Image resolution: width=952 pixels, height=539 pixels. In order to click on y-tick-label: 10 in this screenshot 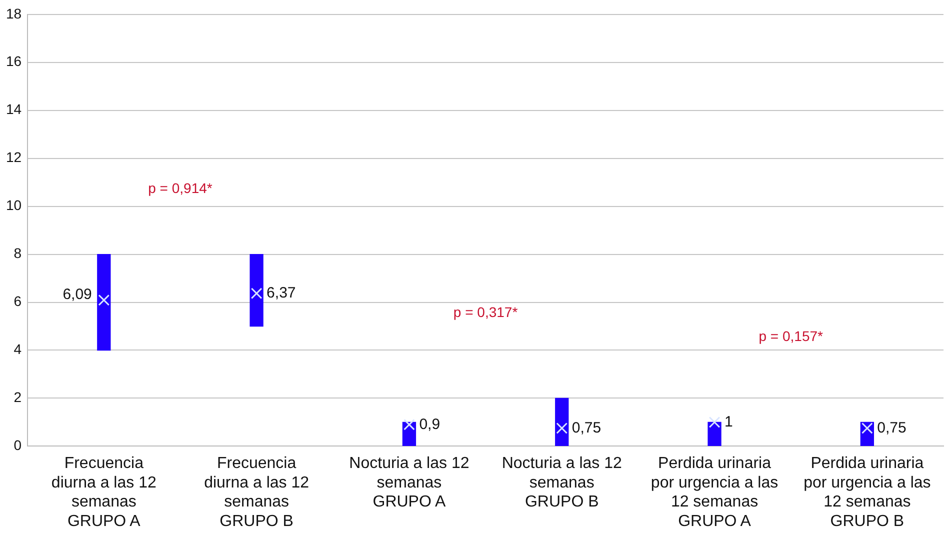, I will do `click(14, 205)`.